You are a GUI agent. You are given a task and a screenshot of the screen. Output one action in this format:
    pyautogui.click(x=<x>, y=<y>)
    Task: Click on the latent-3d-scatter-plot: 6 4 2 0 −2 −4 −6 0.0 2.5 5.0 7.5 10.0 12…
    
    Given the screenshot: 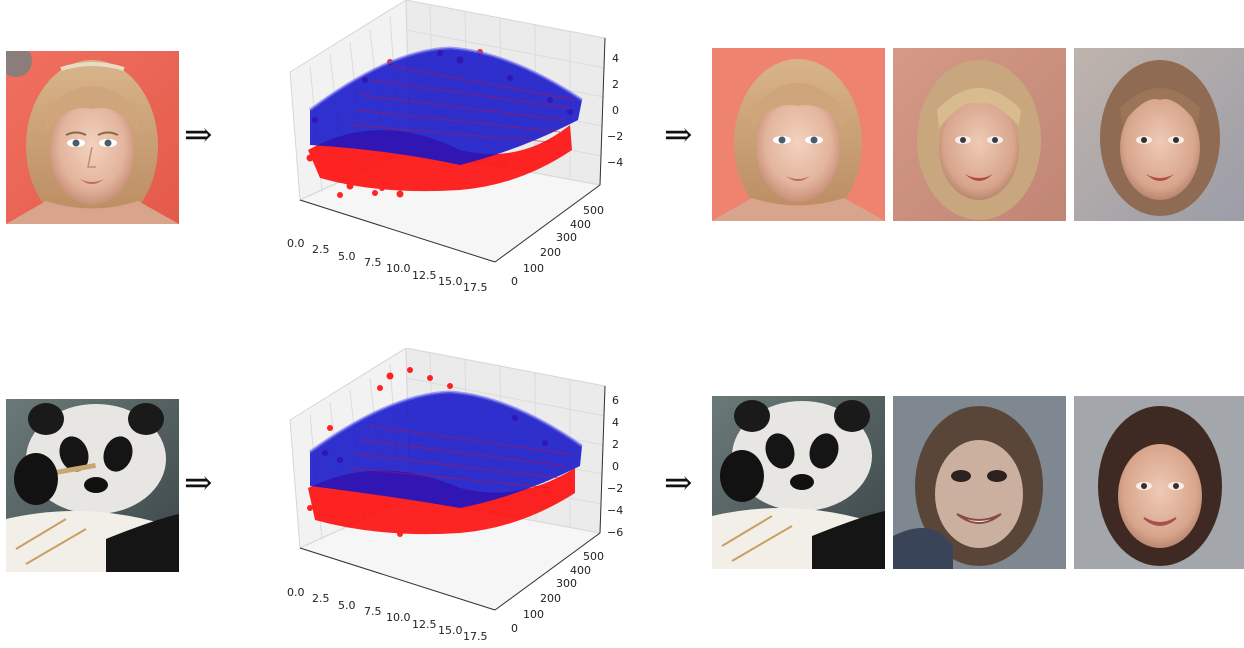 What is the action you would take?
    pyautogui.click(x=450, y=495)
    